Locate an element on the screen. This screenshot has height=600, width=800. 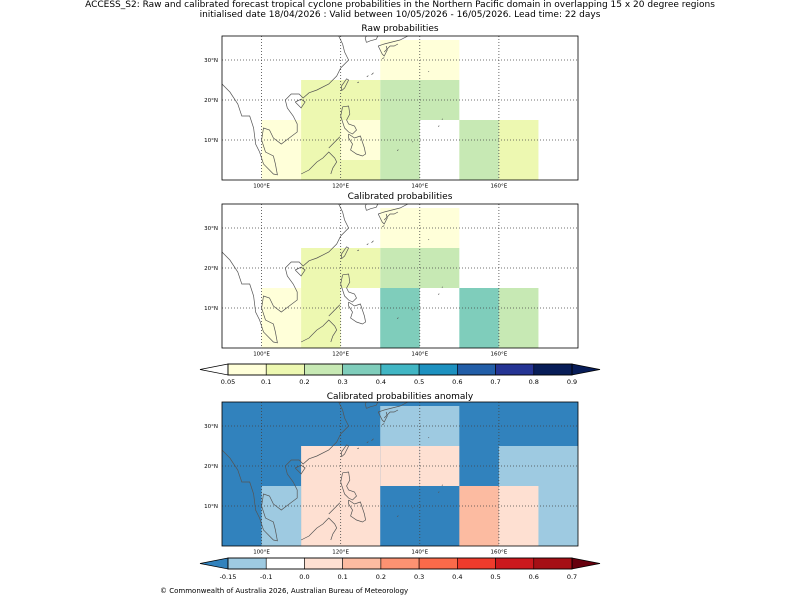
anomaly-colorbar: -0.15 -0.1 0.0 0.1 0.2 0.3 0.4 0.5 0.6 0.7 is located at coordinates (400, 569).